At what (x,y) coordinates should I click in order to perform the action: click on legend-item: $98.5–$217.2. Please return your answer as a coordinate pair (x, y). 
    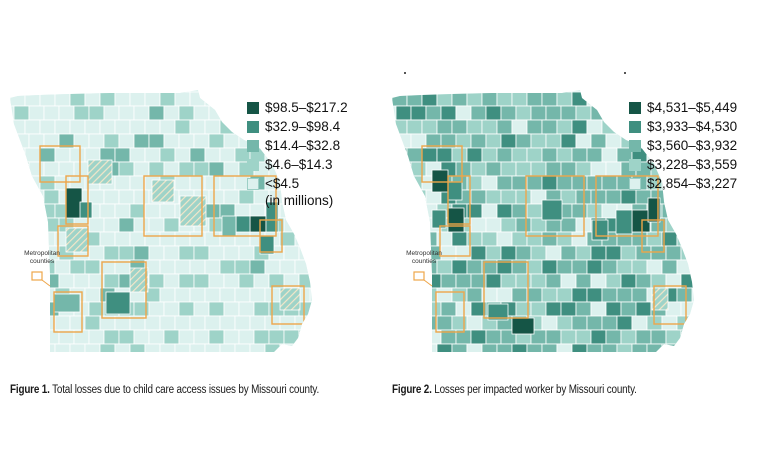
    Looking at the image, I should click on (297, 107).